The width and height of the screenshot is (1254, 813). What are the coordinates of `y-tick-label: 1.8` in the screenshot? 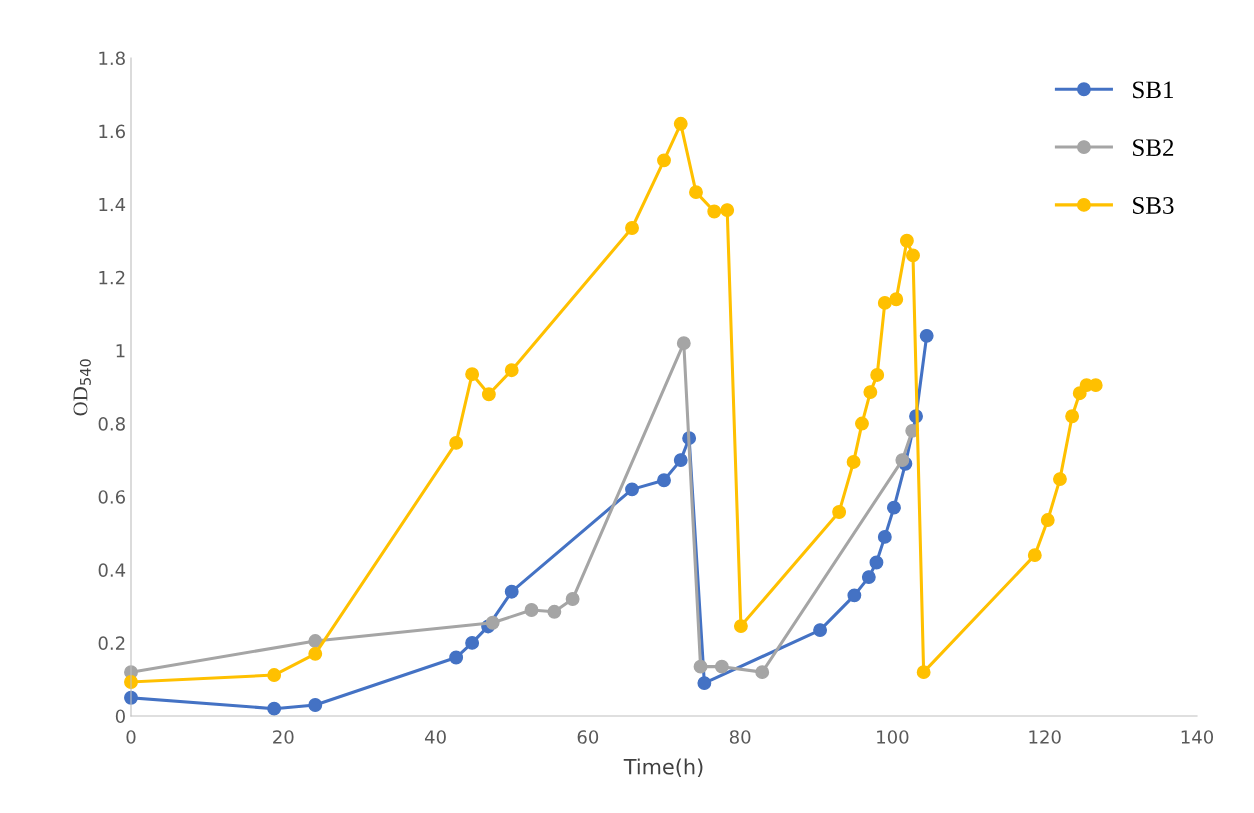 It's located at (112, 58).